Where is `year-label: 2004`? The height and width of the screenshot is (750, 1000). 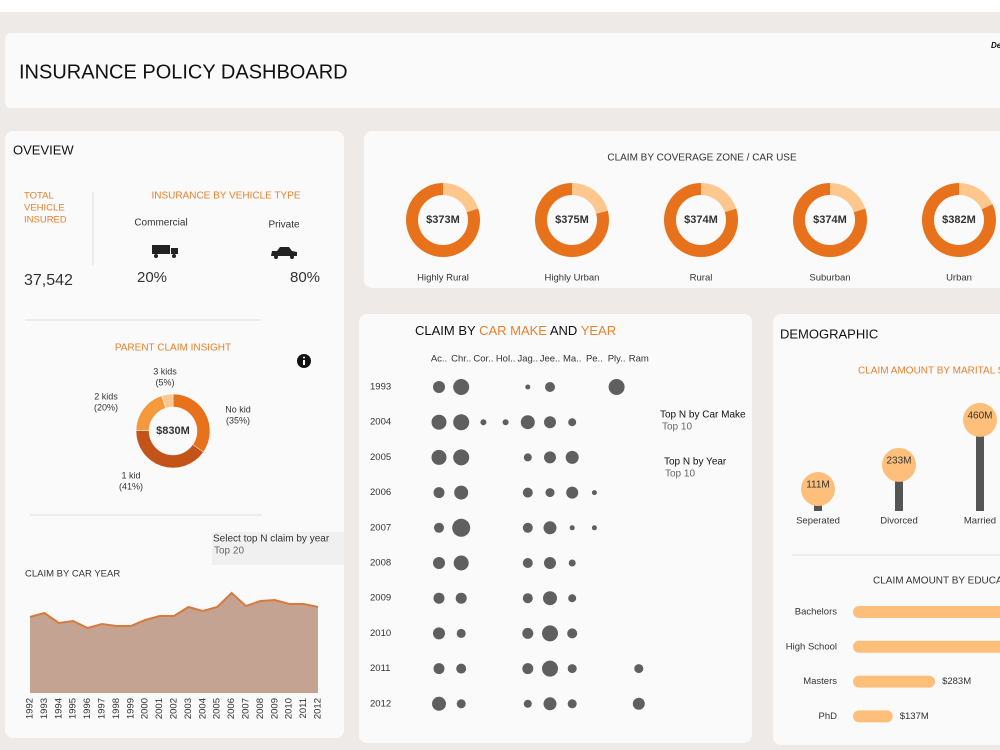
year-label: 2004 is located at coordinates (380, 422).